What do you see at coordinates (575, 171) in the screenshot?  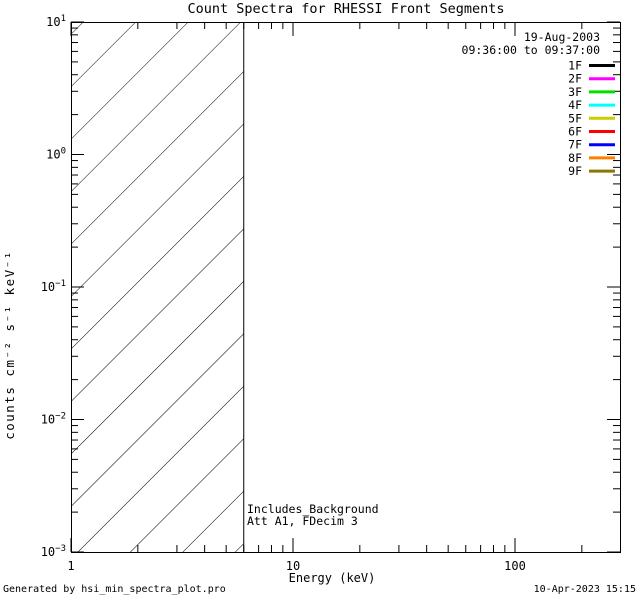 I see `legend-label-9F: 9F` at bounding box center [575, 171].